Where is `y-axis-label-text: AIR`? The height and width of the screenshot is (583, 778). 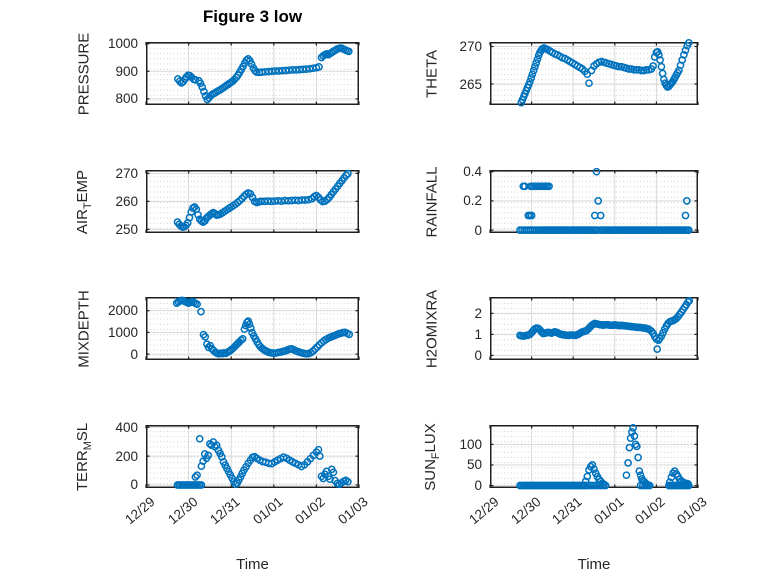 y-axis-label-text: AIR is located at coordinates (82, 221).